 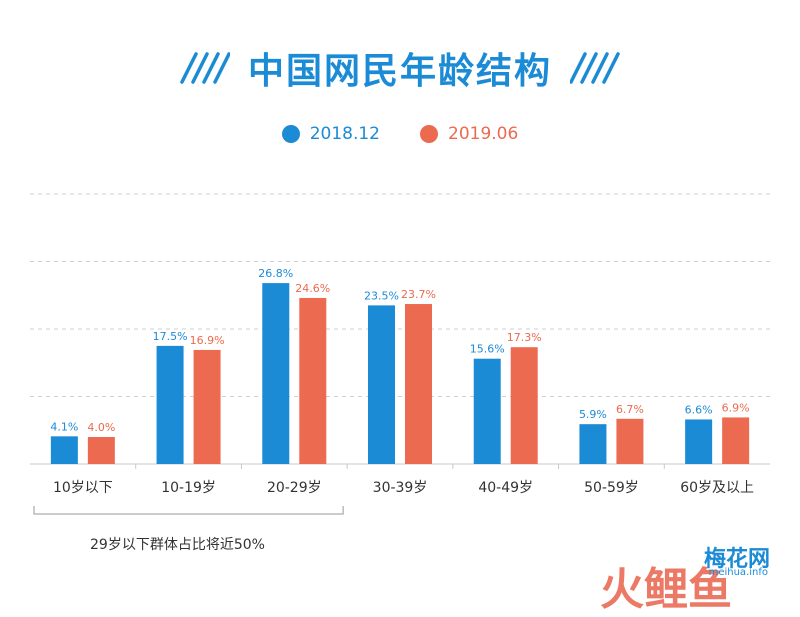 What do you see at coordinates (381, 295) in the screenshot?
I see `data-label: 23.5%` at bounding box center [381, 295].